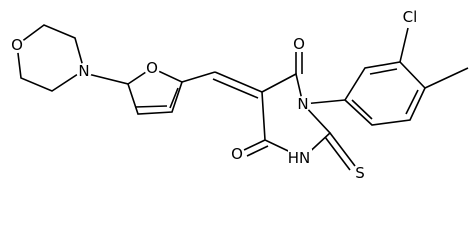 The width and height of the screenshot is (475, 240). I want to click on atom-label: S, so click(360, 173).